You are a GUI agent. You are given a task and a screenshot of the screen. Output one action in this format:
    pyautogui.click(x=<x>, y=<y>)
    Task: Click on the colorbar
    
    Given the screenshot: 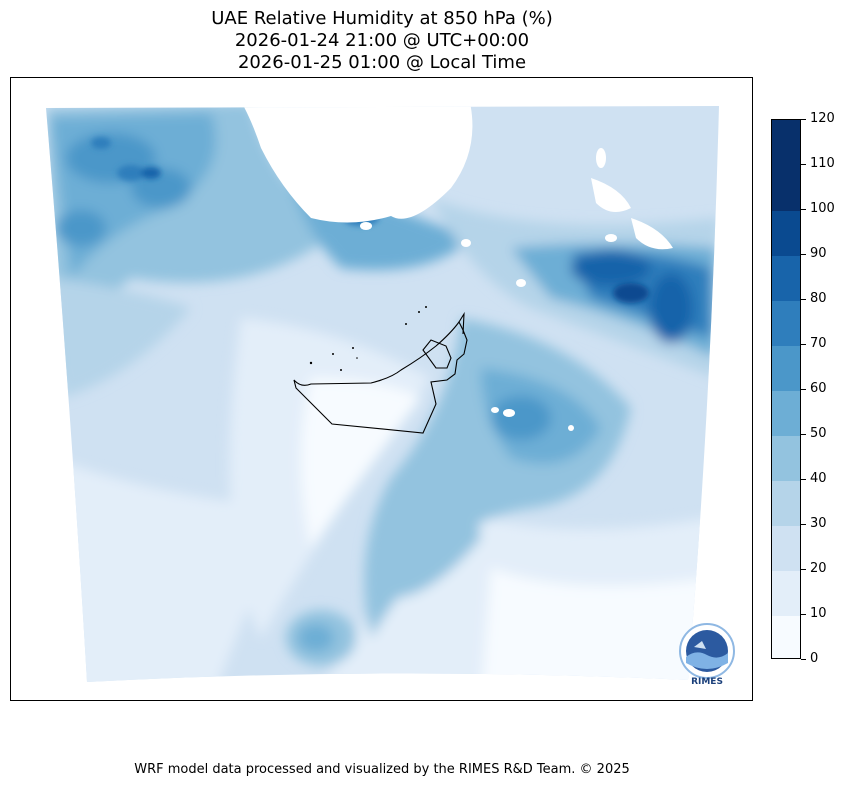 What is the action you would take?
    pyautogui.click(x=786, y=389)
    